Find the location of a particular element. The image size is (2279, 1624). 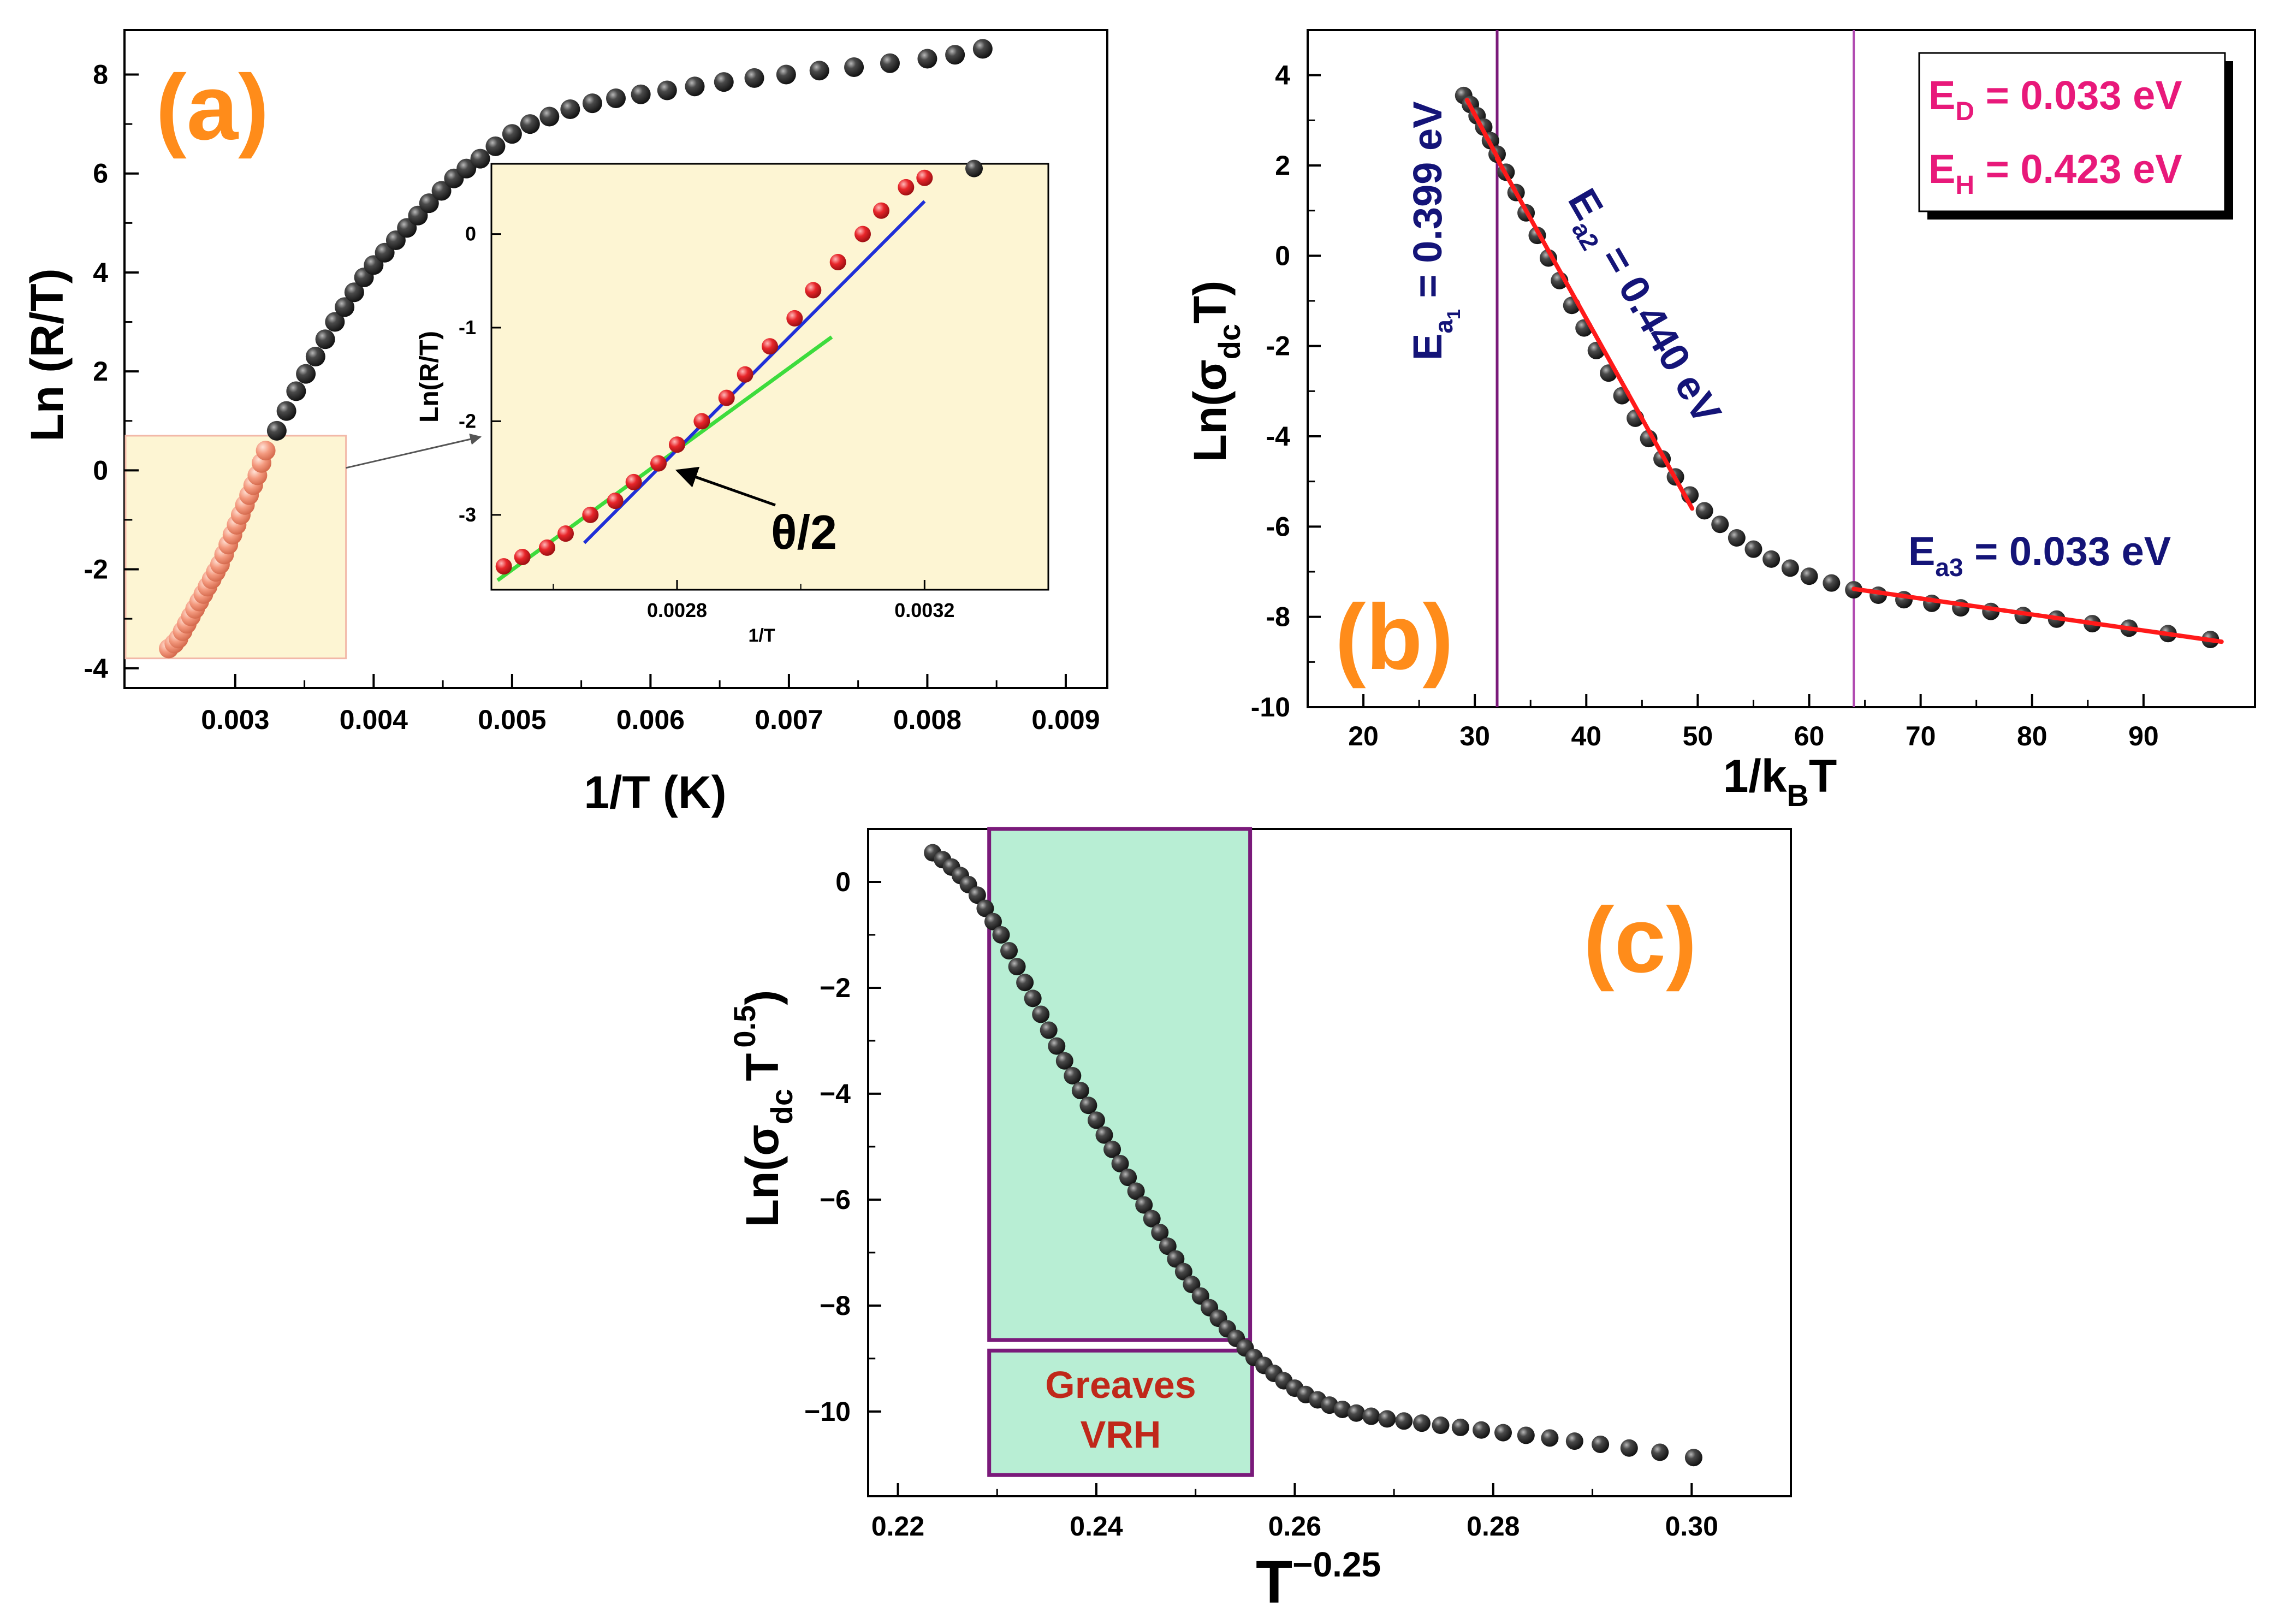

panel-b-x-tick-label: 80 is located at coordinates (2032, 736).